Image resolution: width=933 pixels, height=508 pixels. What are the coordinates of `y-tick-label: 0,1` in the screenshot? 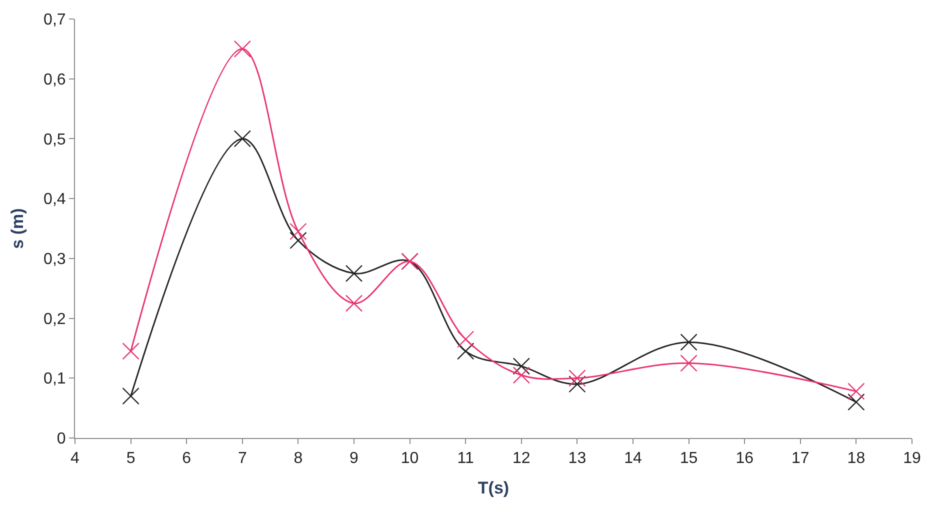 It's located at (55, 379).